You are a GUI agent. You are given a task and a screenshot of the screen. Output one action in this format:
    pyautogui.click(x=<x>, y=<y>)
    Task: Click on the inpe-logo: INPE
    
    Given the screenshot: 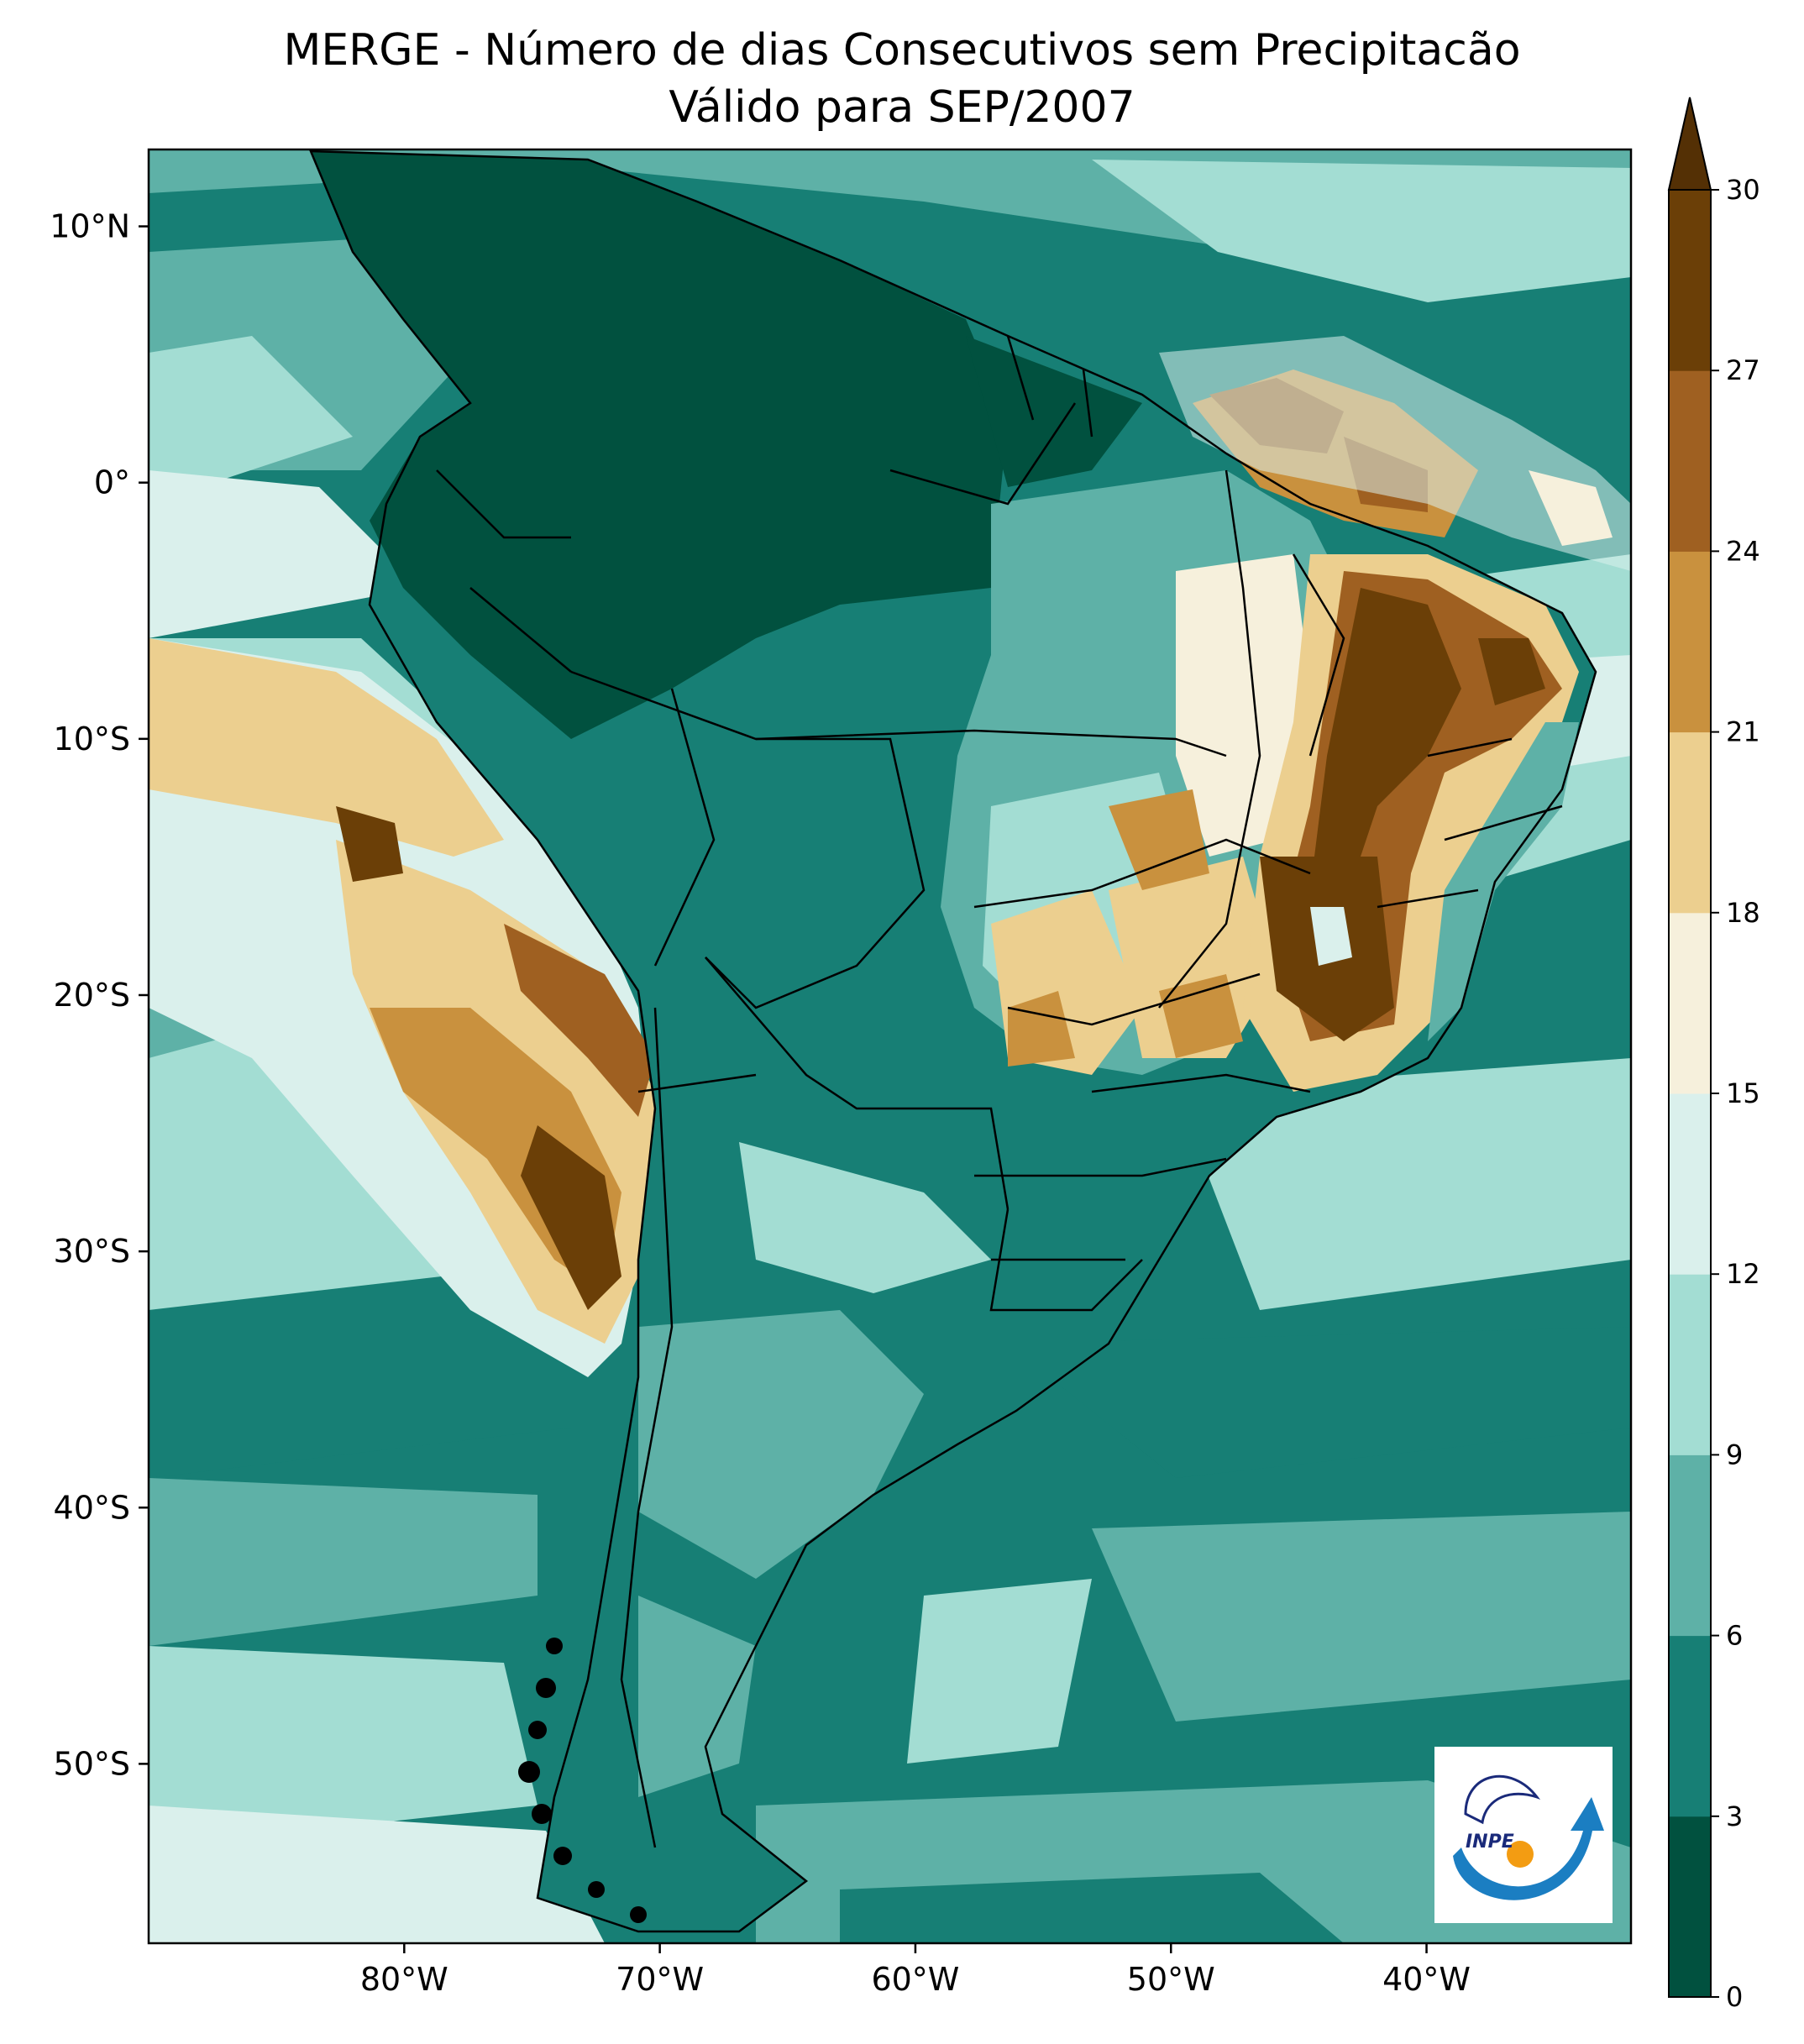 What is the action you would take?
    pyautogui.click(x=1523, y=1835)
    